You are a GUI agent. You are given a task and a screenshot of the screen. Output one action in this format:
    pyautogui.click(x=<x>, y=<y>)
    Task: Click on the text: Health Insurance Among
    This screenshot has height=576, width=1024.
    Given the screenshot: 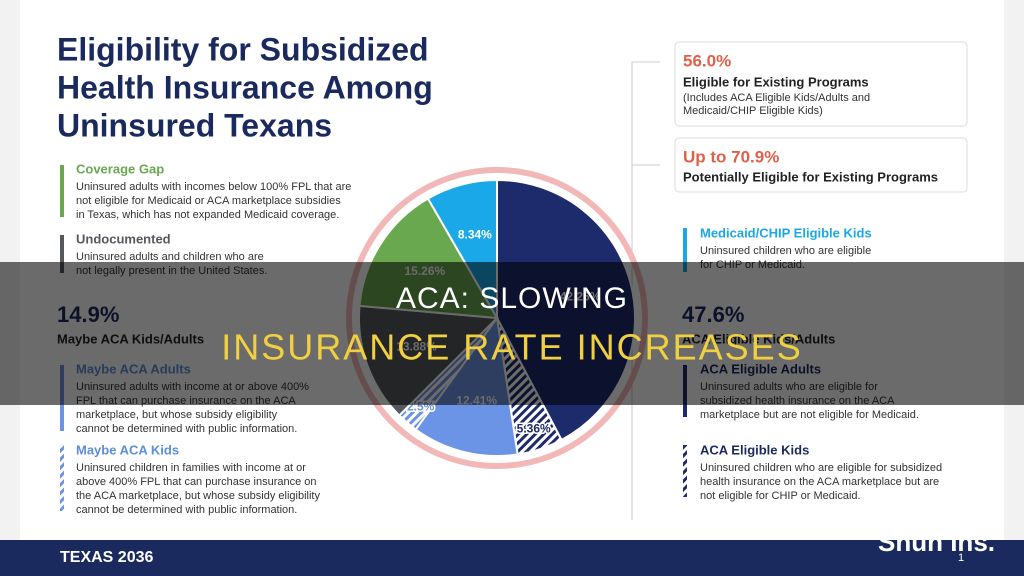 What is the action you would take?
    pyautogui.click(x=245, y=87)
    